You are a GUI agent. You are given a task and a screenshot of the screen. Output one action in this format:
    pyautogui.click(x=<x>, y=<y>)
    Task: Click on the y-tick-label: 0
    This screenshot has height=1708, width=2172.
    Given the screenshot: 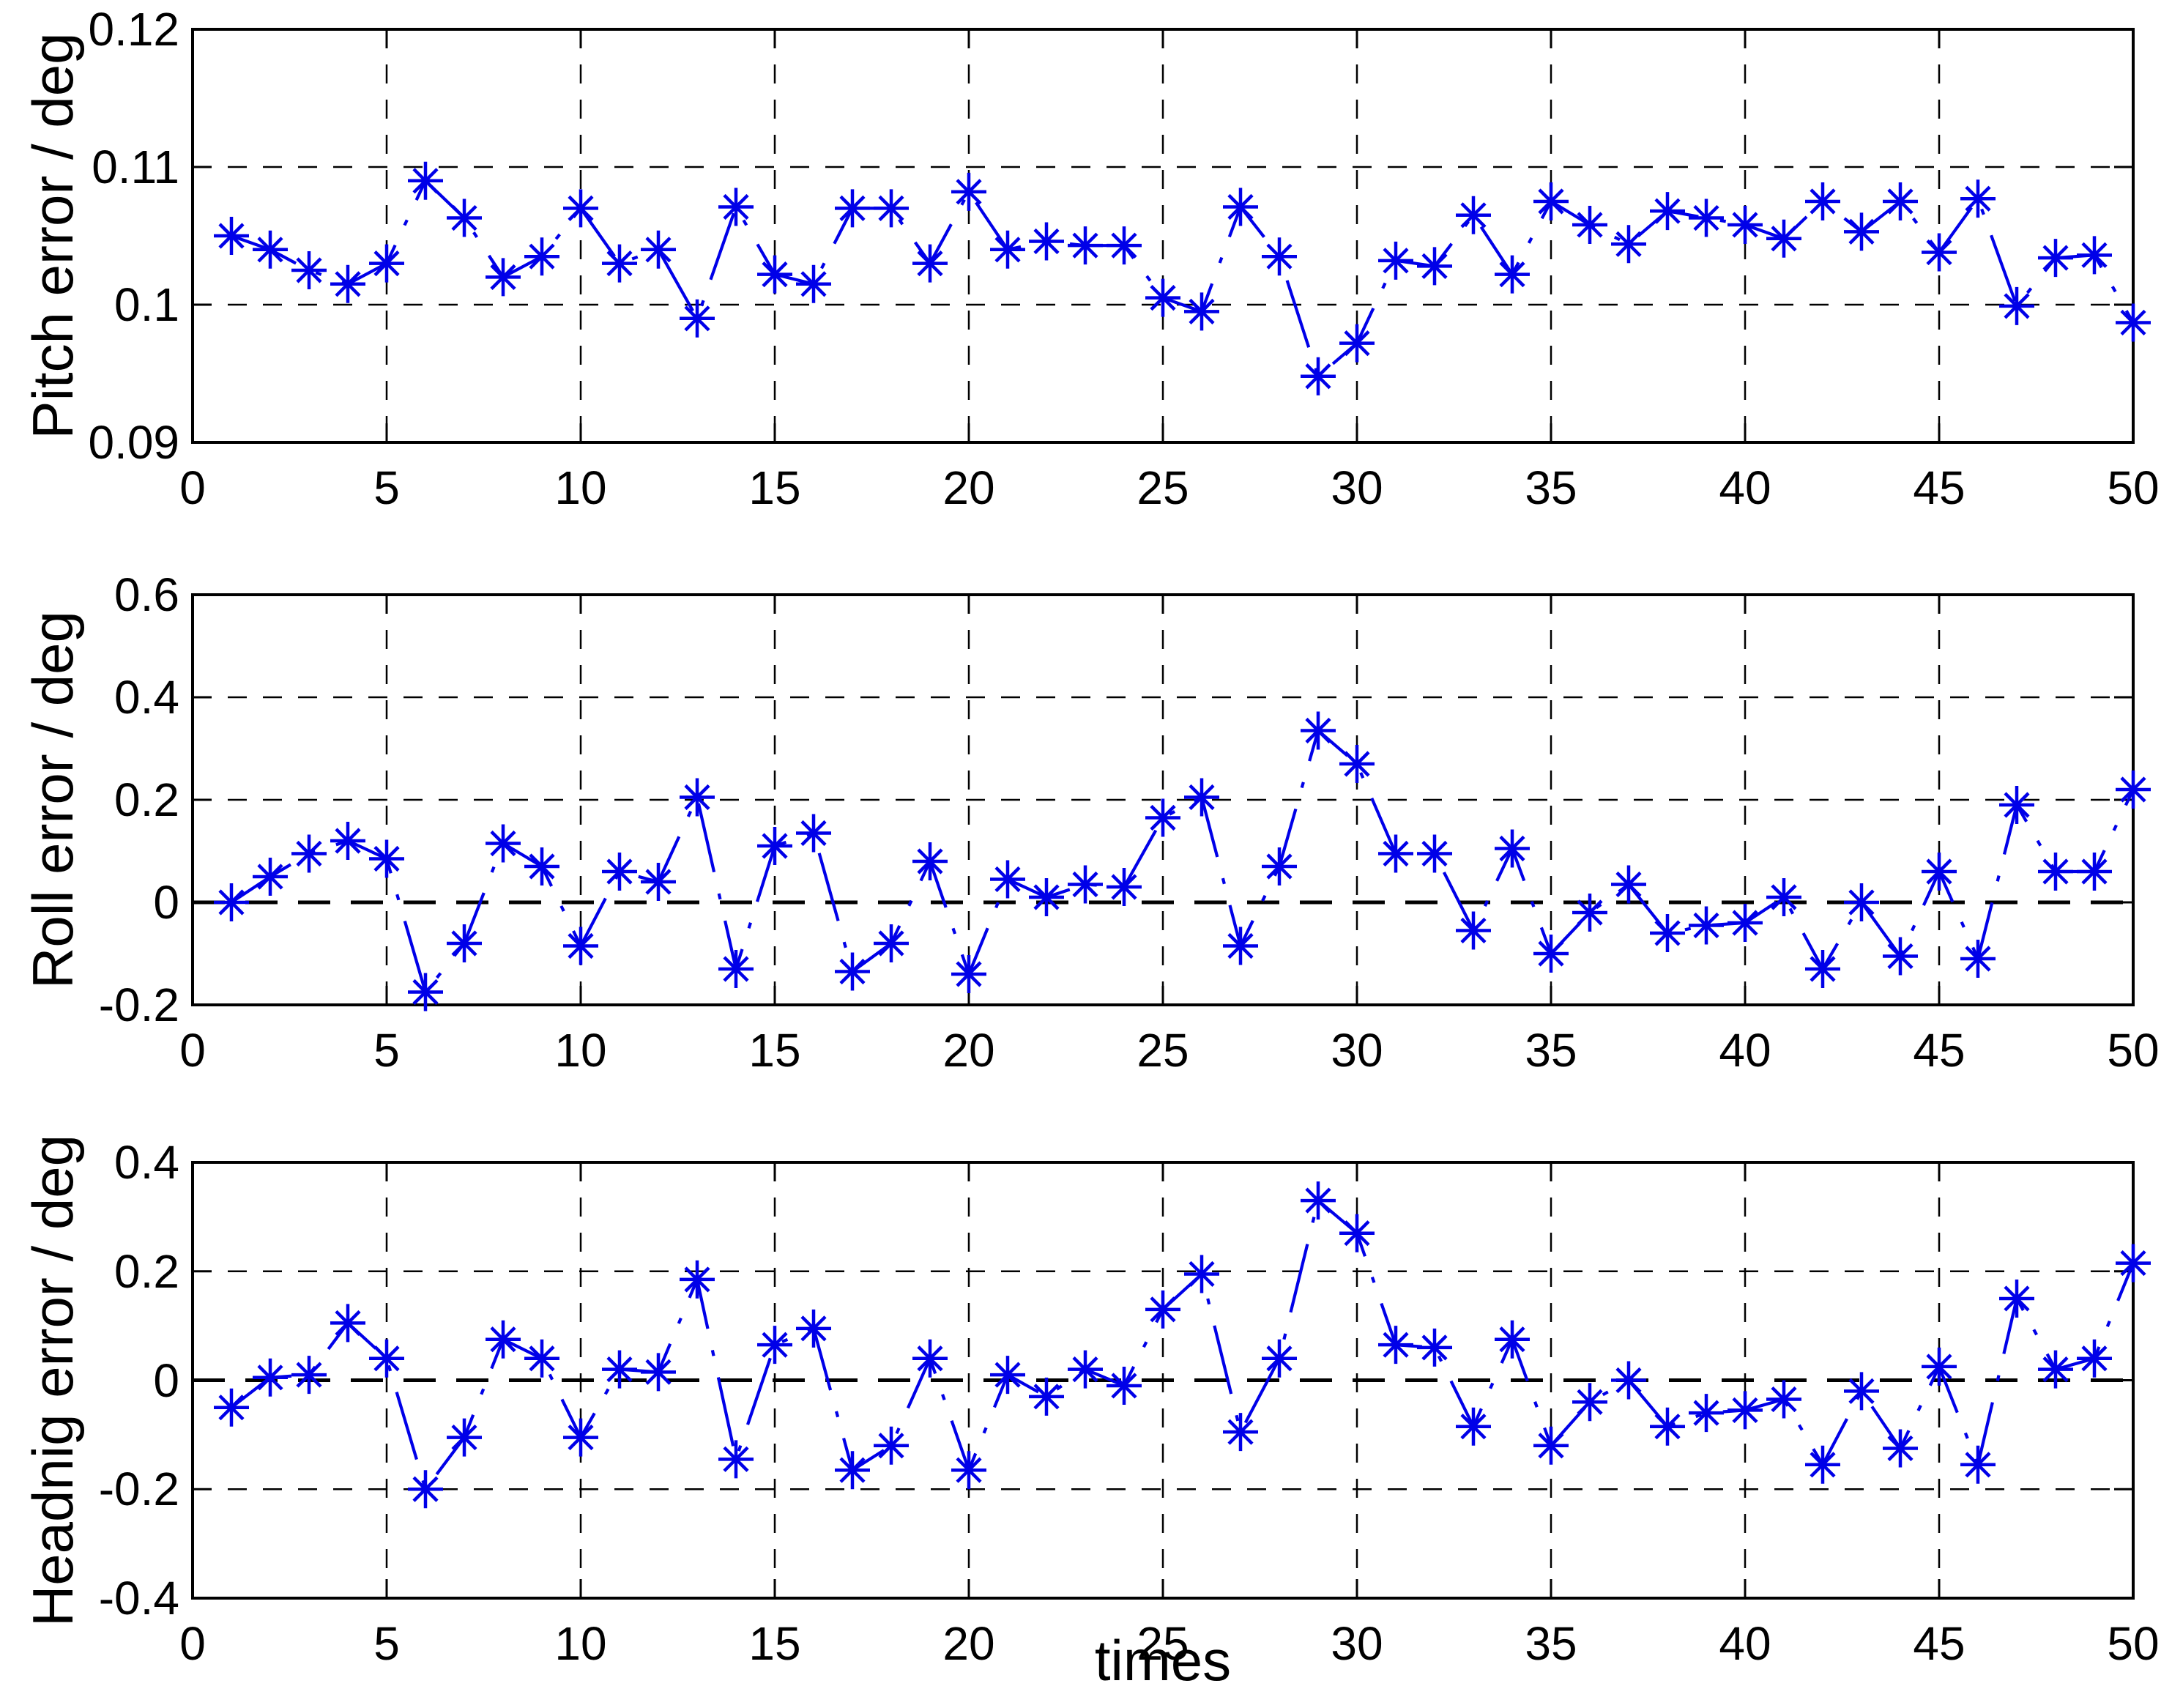 What is the action you would take?
    pyautogui.click(x=166, y=902)
    